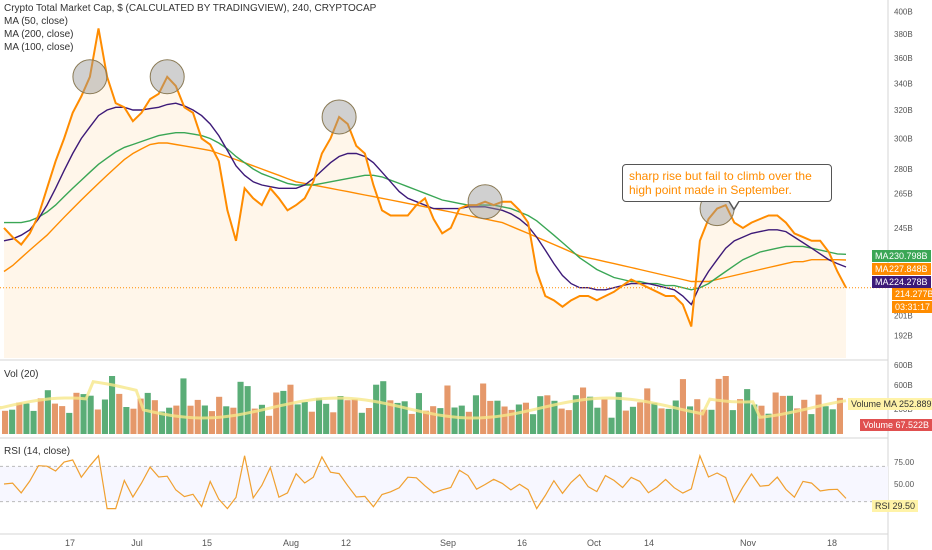 The height and width of the screenshot is (550, 932). What do you see at coordinates (901, 256) in the screenshot?
I see `ma100-value-badge: MA230.798B` at bounding box center [901, 256].